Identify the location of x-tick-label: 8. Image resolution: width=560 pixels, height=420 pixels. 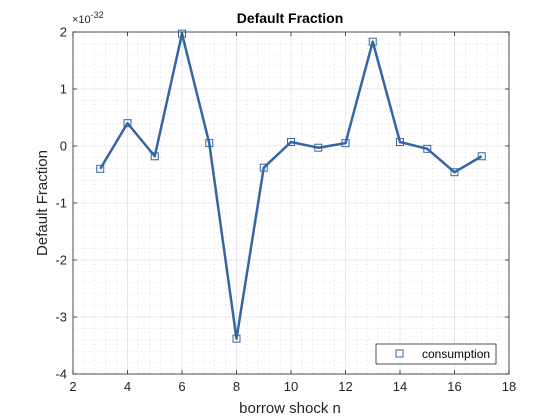
(236, 386).